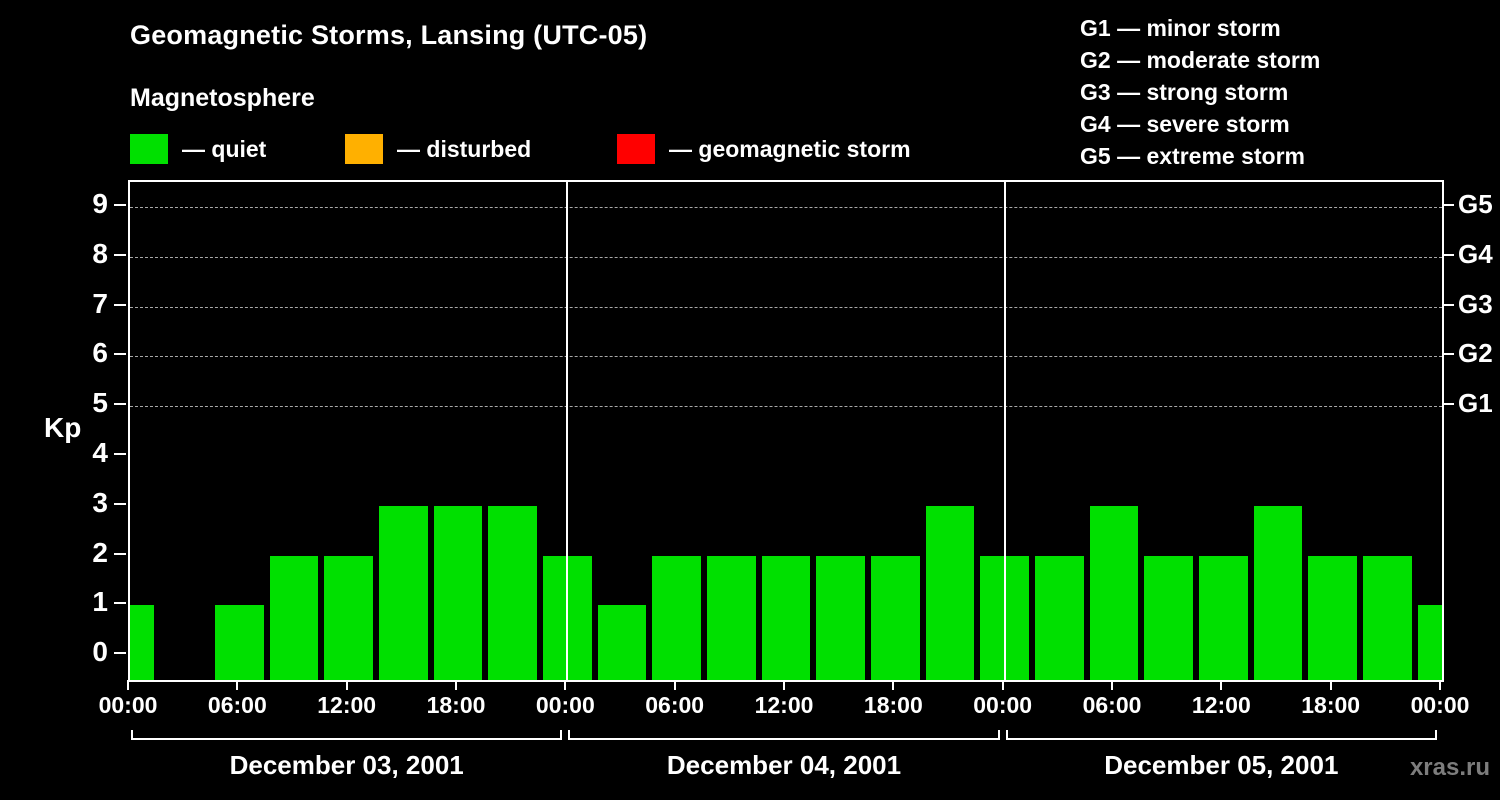 The height and width of the screenshot is (800, 1500). What do you see at coordinates (100, 652) in the screenshot?
I see `y-tick-label: 0` at bounding box center [100, 652].